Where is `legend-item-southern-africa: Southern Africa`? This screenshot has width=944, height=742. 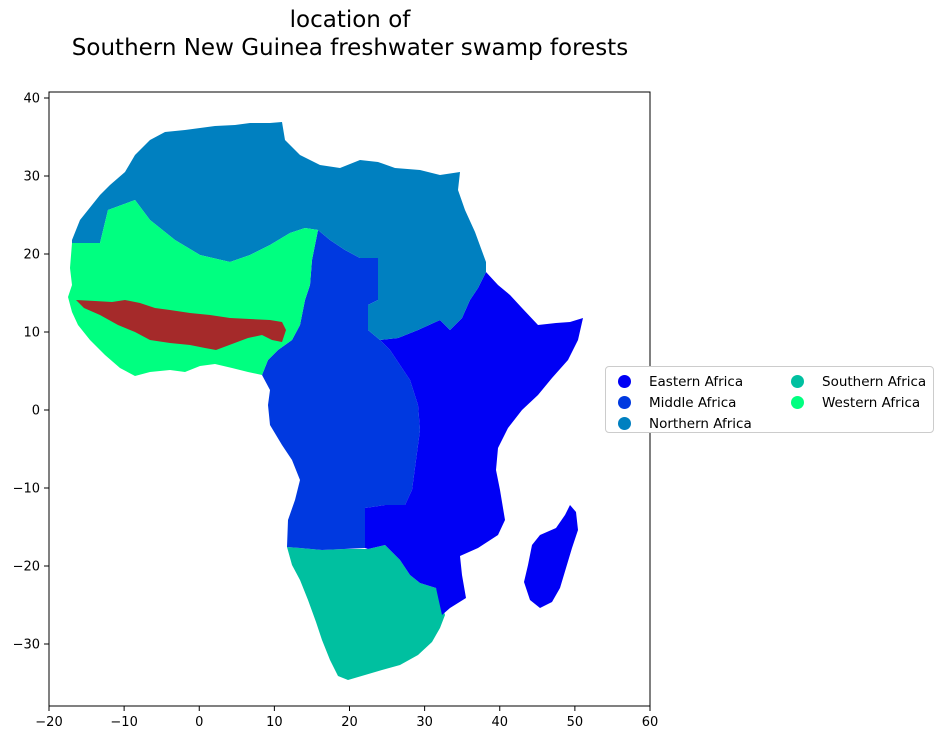 legend-item-southern-africa: Southern Africa is located at coordinates (858, 381).